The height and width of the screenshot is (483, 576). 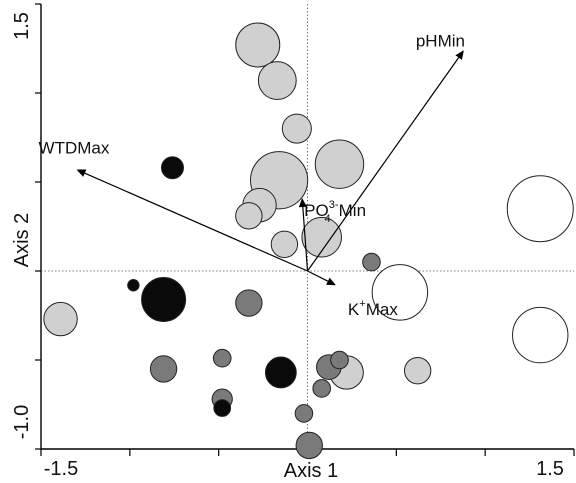 What do you see at coordinates (440, 40) in the screenshot?
I see `vector-label: pHMin` at bounding box center [440, 40].